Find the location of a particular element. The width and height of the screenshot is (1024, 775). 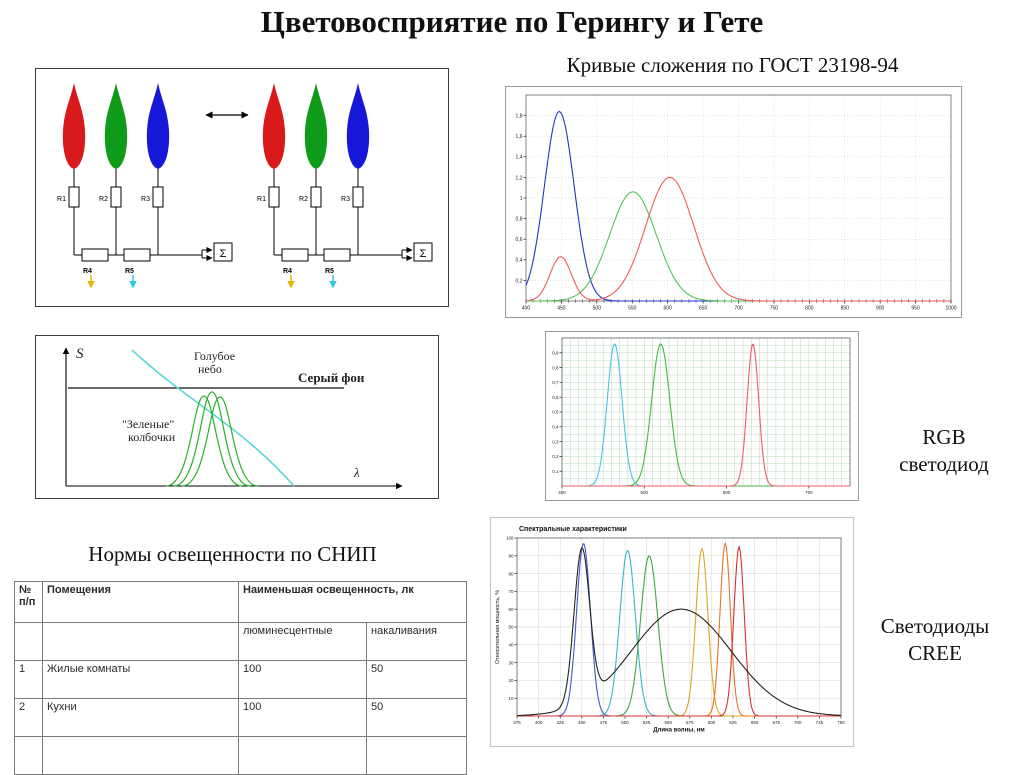

subheader-fluorescent: люминесцентные is located at coordinates (302, 641).